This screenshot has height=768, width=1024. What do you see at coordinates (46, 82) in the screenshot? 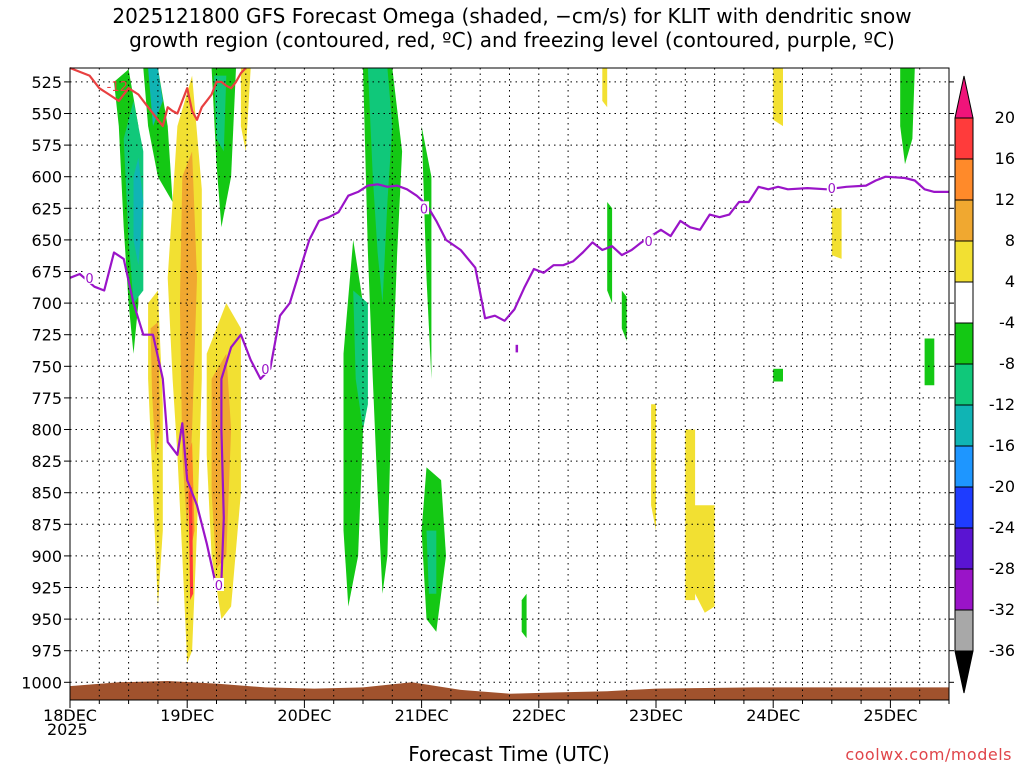
I see `y-tick-label: 525` at bounding box center [46, 82].